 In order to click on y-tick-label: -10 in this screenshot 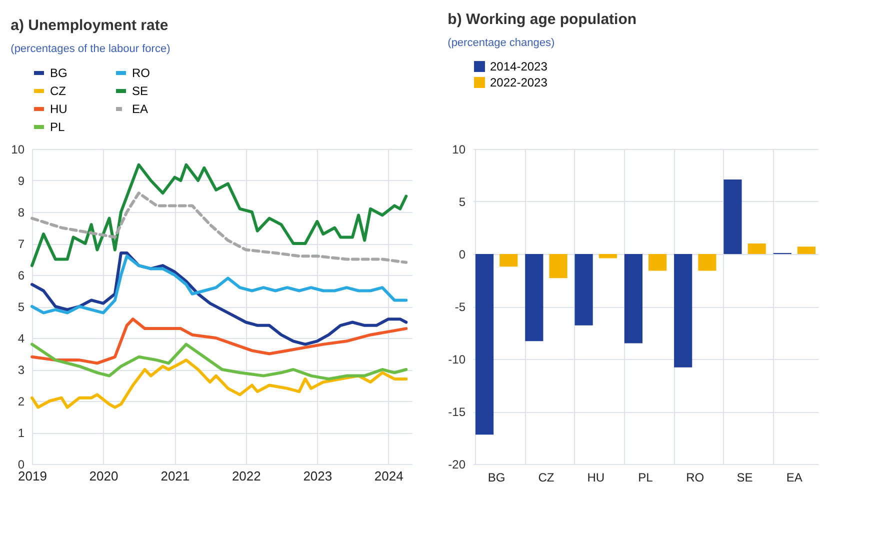, I will do `click(457, 359)`.